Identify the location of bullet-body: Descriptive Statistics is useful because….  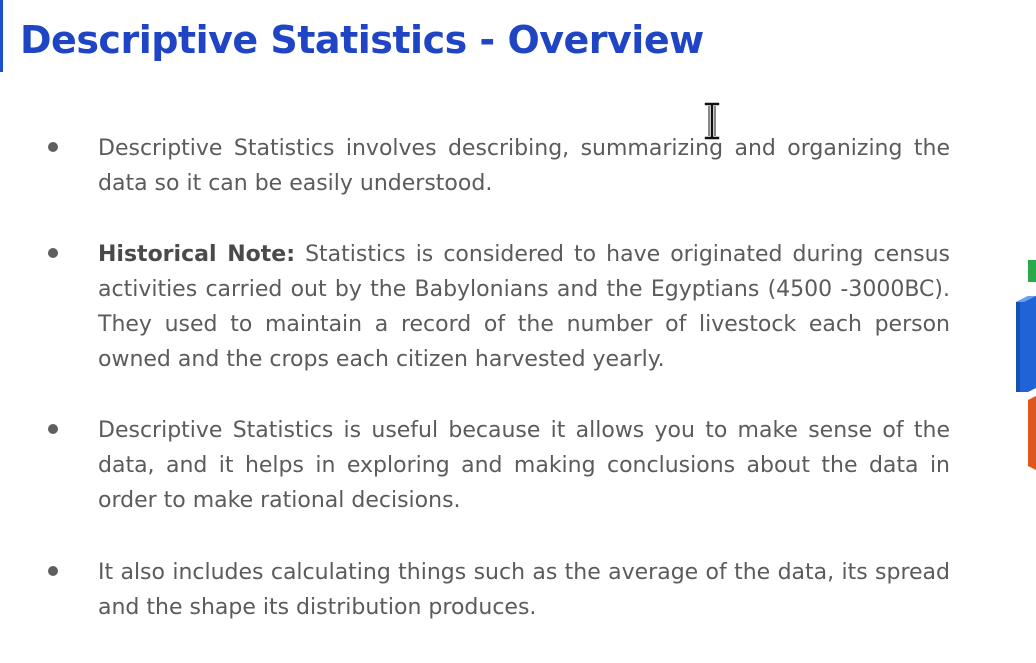
(524, 465).